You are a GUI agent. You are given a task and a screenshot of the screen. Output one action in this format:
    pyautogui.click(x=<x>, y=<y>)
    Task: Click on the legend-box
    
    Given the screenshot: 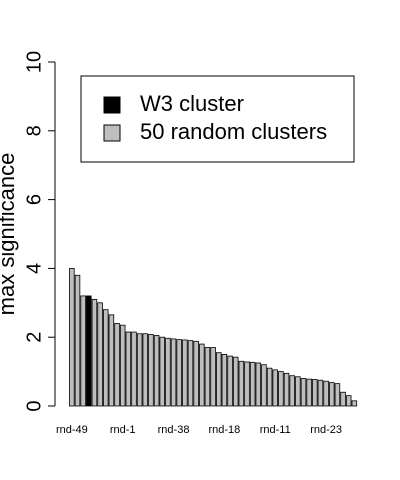 What is the action you would take?
    pyautogui.click(x=217, y=119)
    